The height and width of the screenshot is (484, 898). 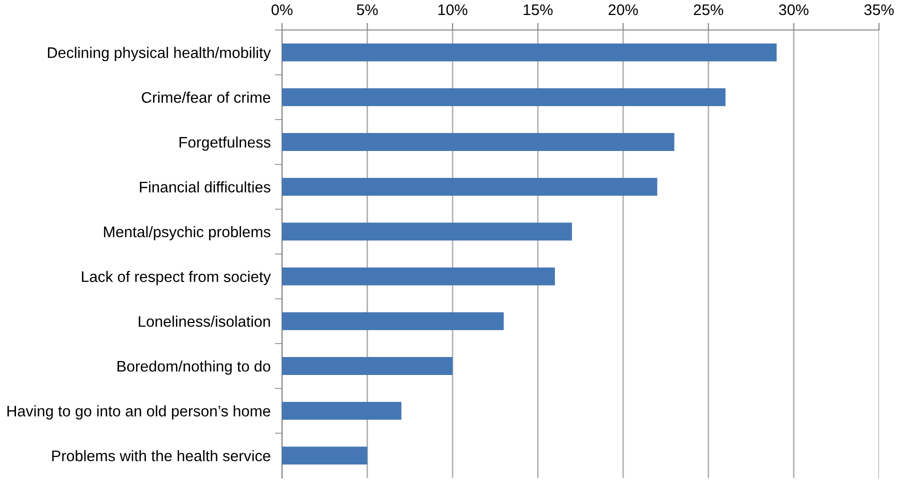 I want to click on y-tick-label: Problems with the health service, so click(x=161, y=456).